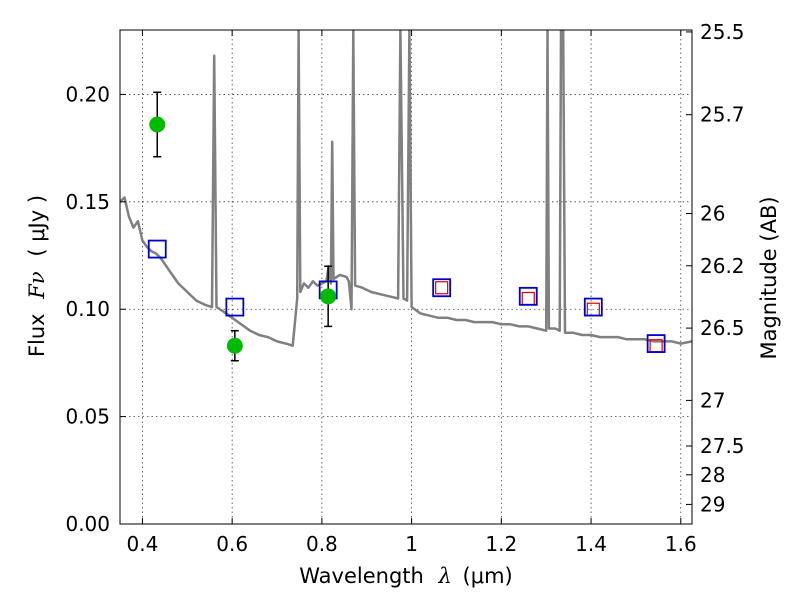 The width and height of the screenshot is (800, 600). What do you see at coordinates (37, 285) in the screenshot?
I see `y-axis-label-symbol: Fν` at bounding box center [37, 285].